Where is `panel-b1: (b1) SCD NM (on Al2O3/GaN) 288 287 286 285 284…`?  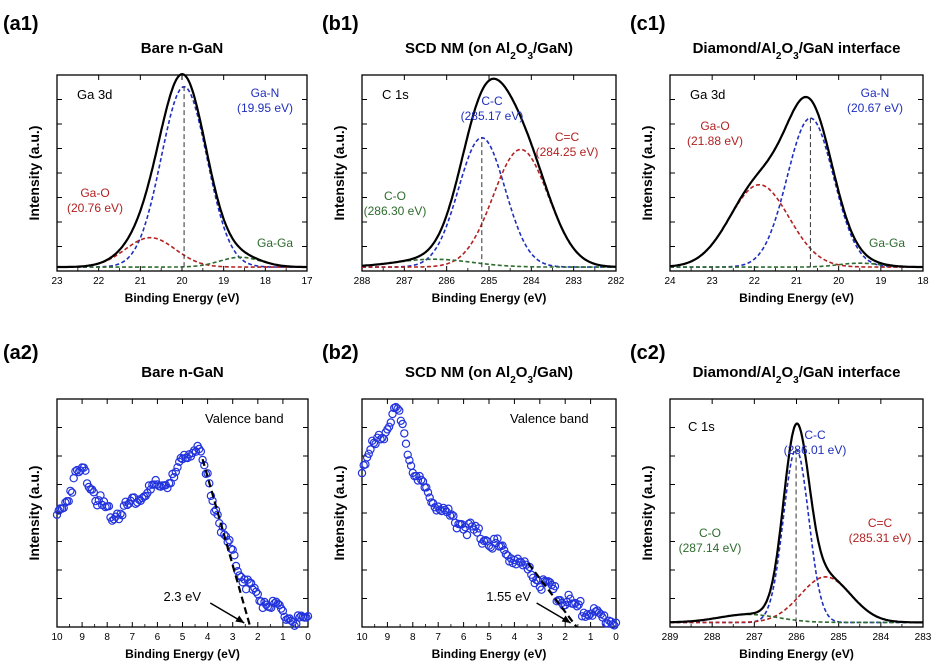
panel-b1: (b1) SCD NM (on Al2O3/GaN) 288 287 286 285 284… is located at coordinates (473, 159).